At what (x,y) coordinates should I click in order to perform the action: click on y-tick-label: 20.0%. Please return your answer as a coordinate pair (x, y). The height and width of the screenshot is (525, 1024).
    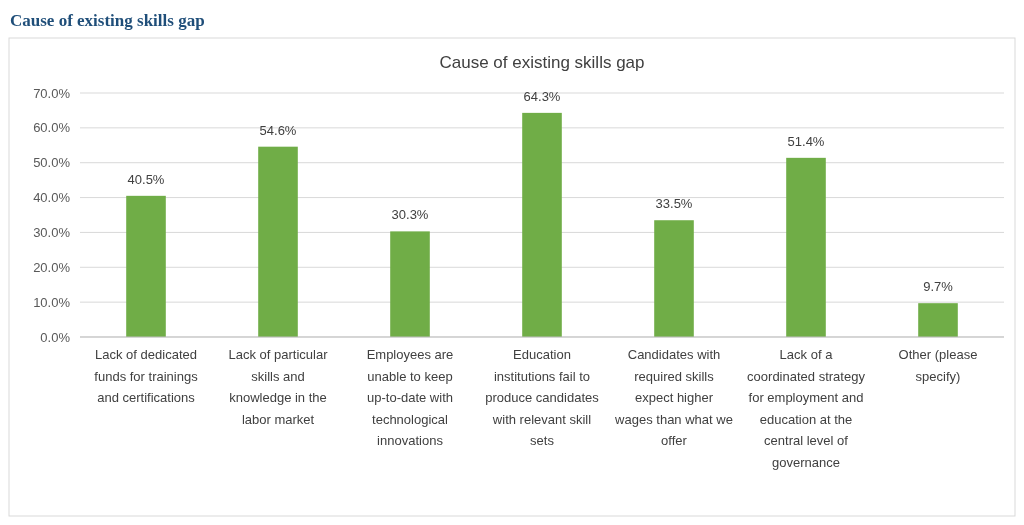
    Looking at the image, I should click on (52, 267).